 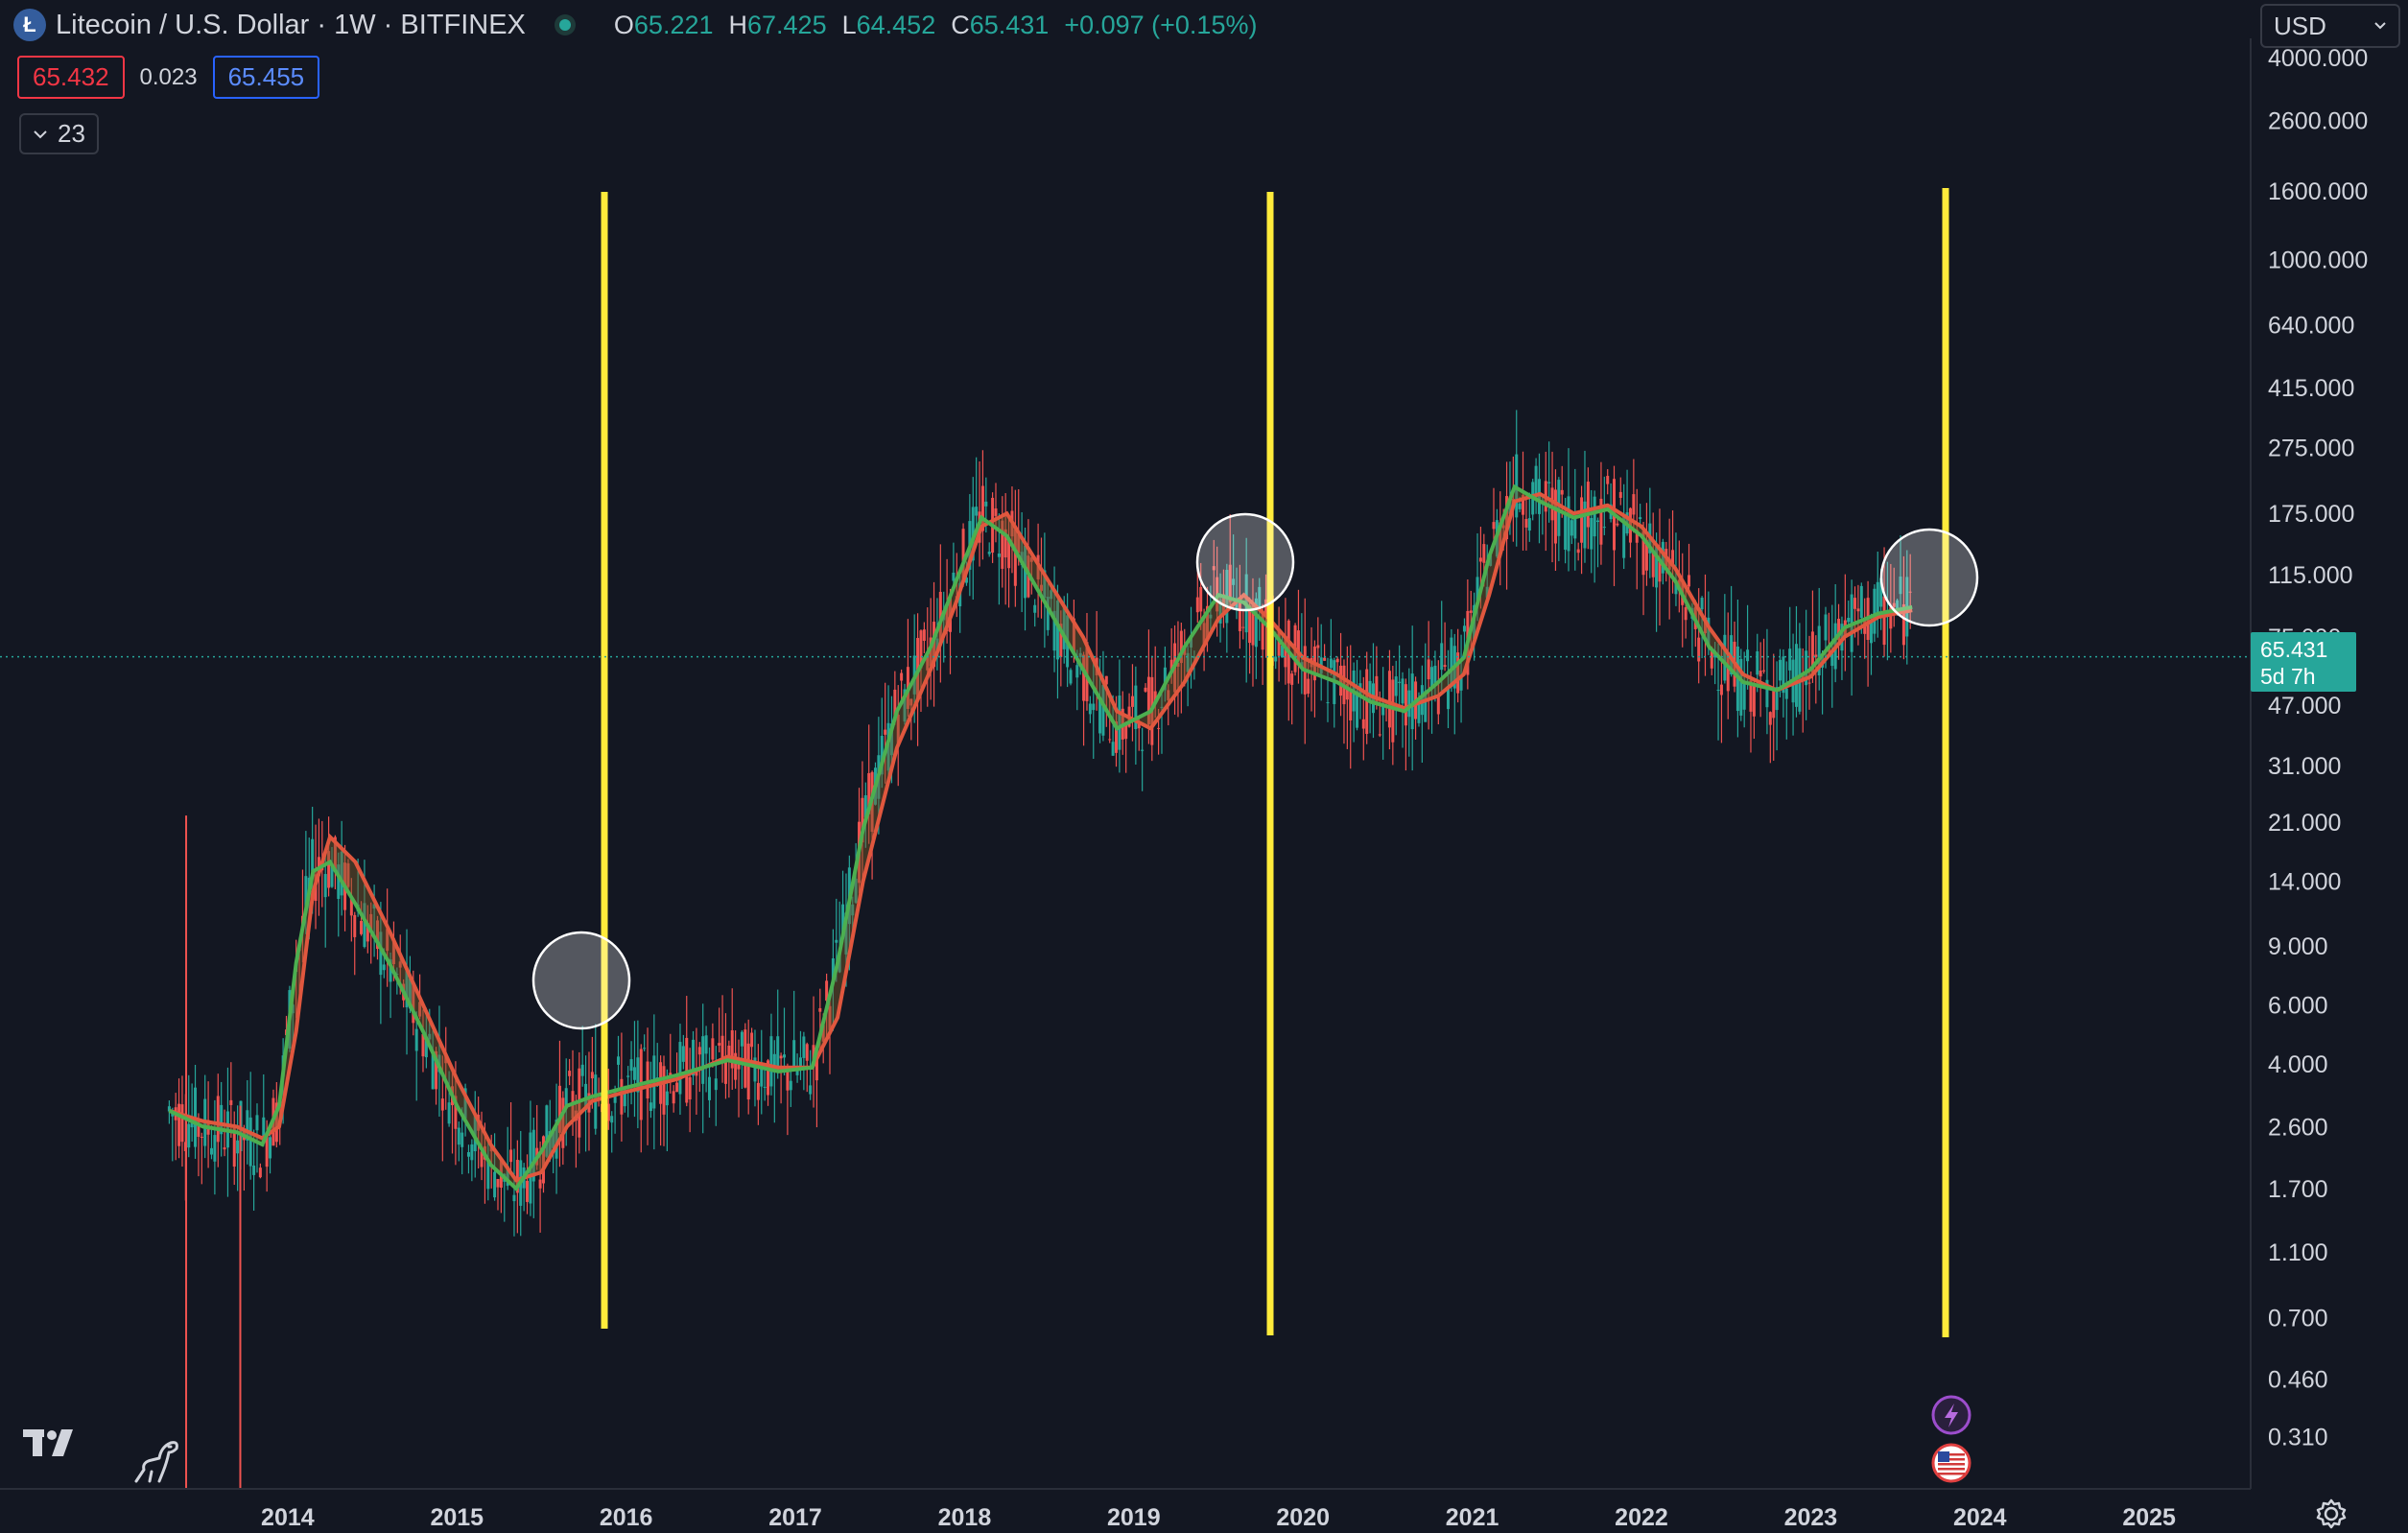 What do you see at coordinates (2298, 1127) in the screenshot?
I see `price-tick-label: 2.600` at bounding box center [2298, 1127].